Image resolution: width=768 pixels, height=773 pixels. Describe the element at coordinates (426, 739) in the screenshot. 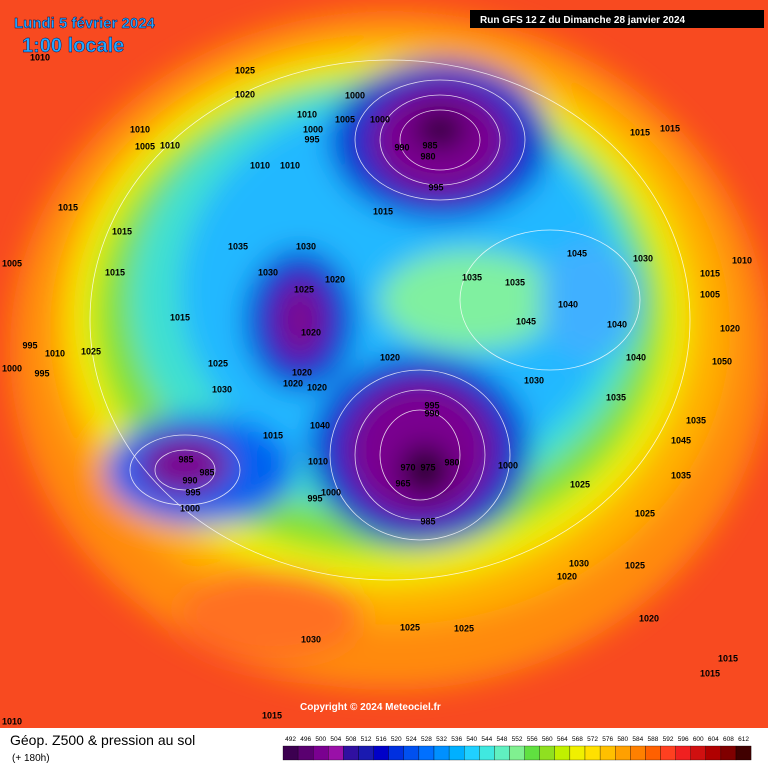

I see `colorbar-label: 528` at that location.